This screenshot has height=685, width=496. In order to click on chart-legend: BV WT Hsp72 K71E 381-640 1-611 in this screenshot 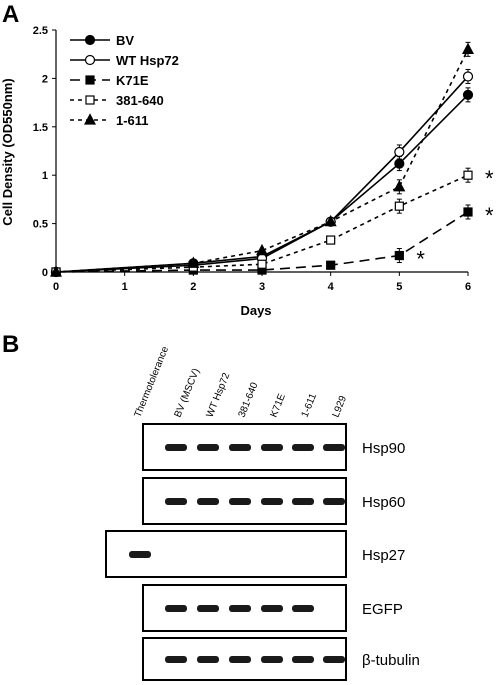, I will do `click(124, 80)`.